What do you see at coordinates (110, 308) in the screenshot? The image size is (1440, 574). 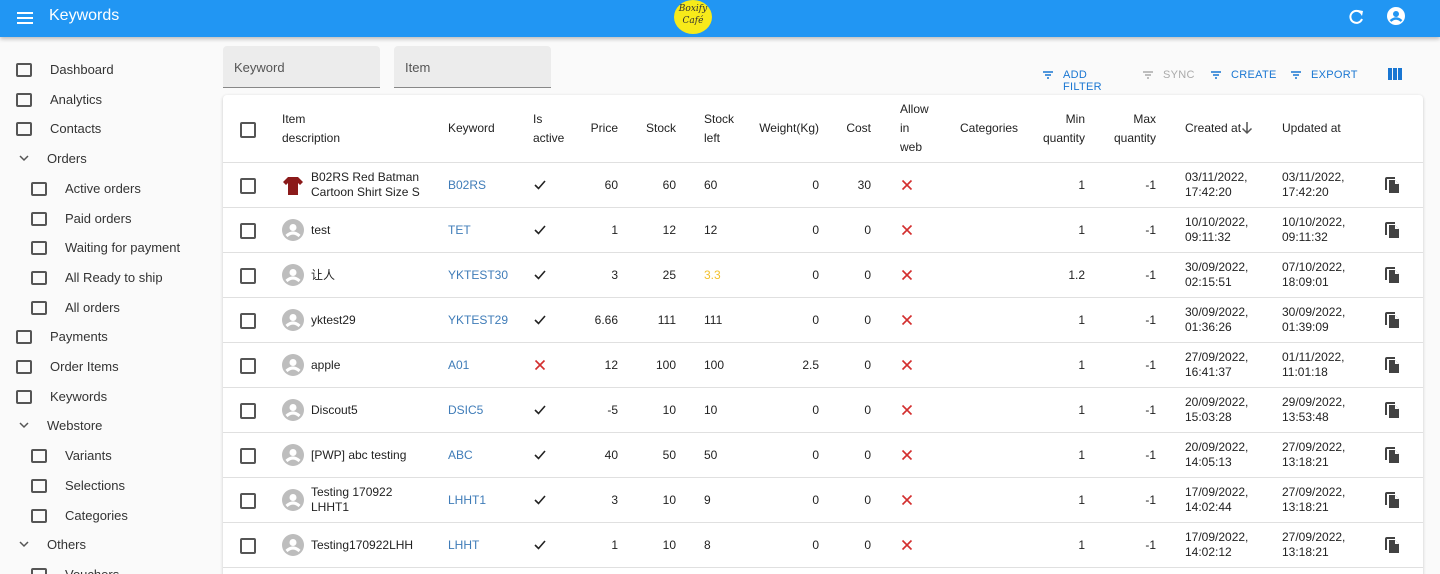 I see `nav-item: All orders` at bounding box center [110, 308].